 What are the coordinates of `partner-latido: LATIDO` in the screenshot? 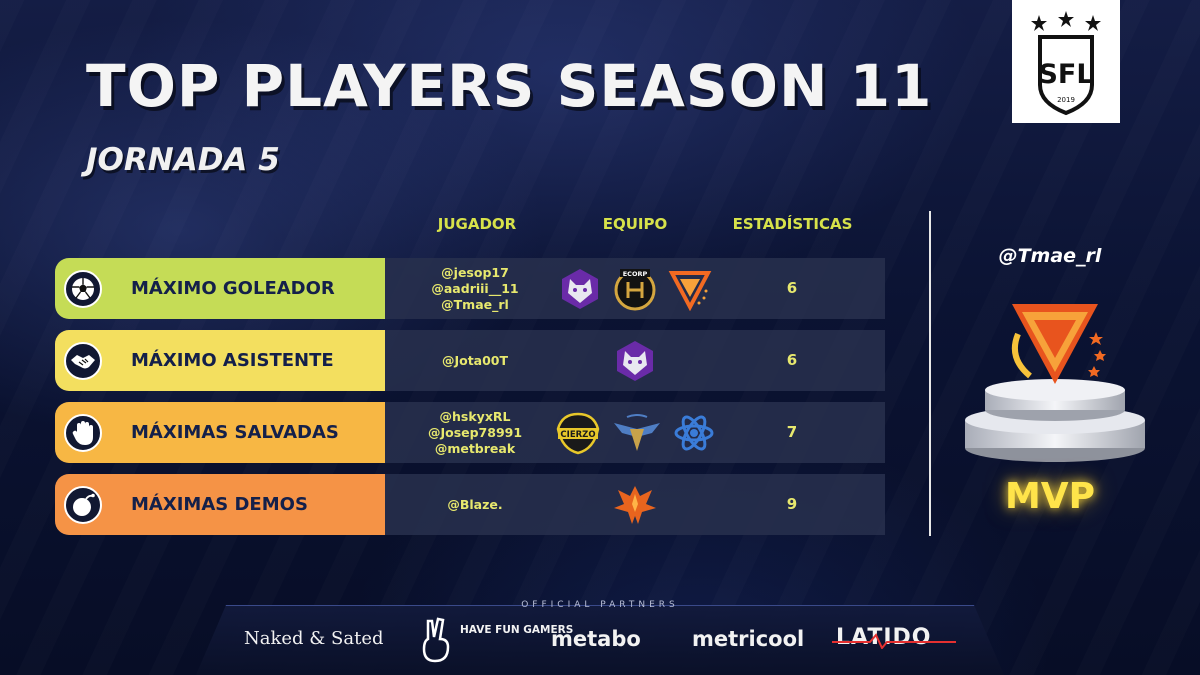 It's located at (894, 637).